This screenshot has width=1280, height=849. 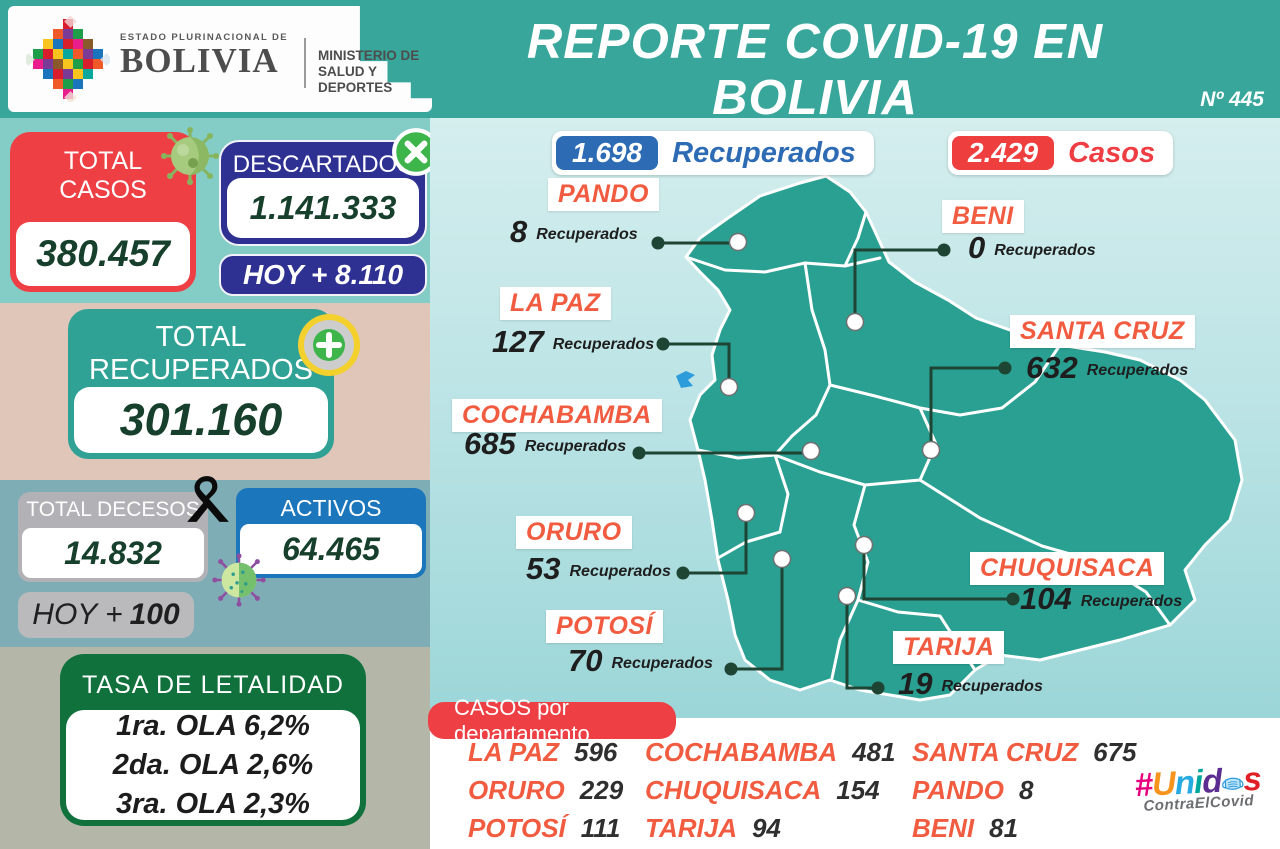 What do you see at coordinates (201, 370) in the screenshot?
I see `total-recuperados-label-line2: RECUPERADOS` at bounding box center [201, 370].